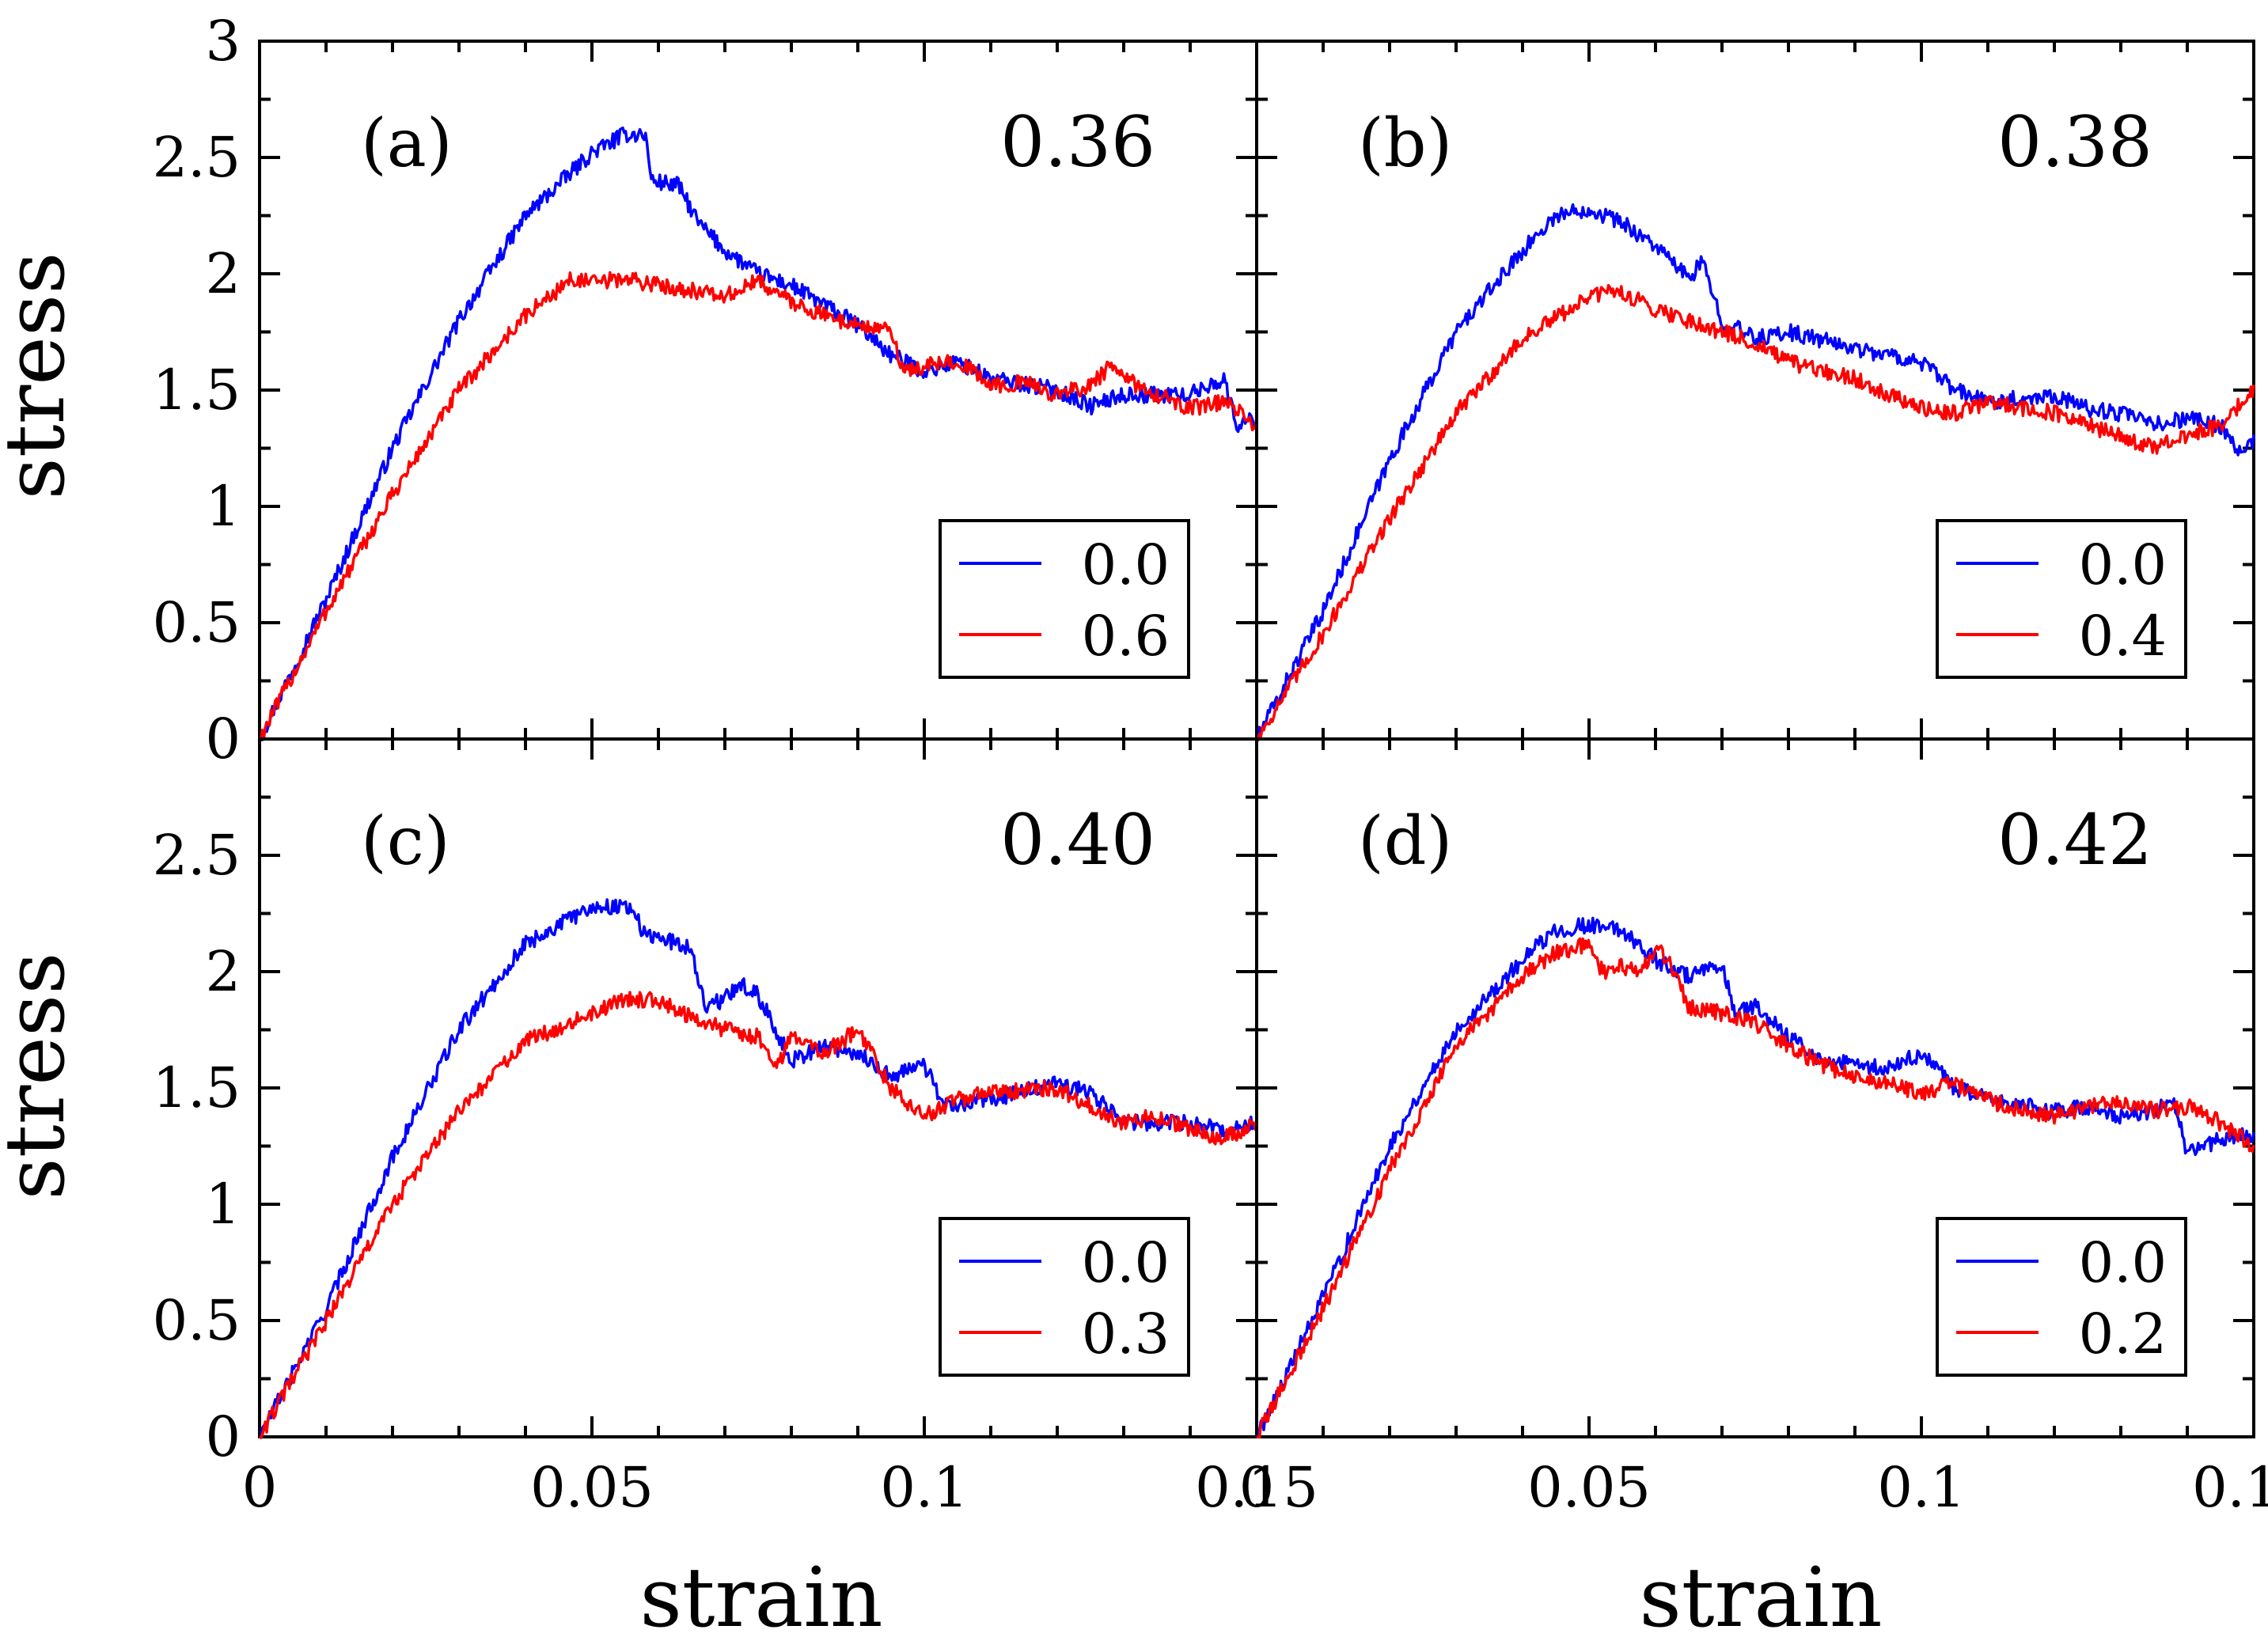 This screenshot has width=2268, height=1641. I want to click on legend-entry-label: 0.2, so click(2123, 1334).